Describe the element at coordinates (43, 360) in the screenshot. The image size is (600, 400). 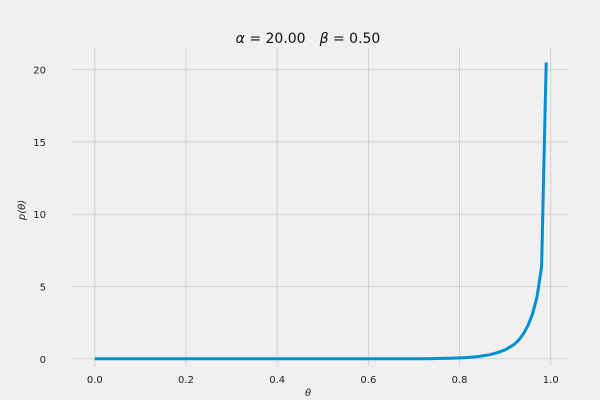
I see `y-tick-label: 0` at that location.